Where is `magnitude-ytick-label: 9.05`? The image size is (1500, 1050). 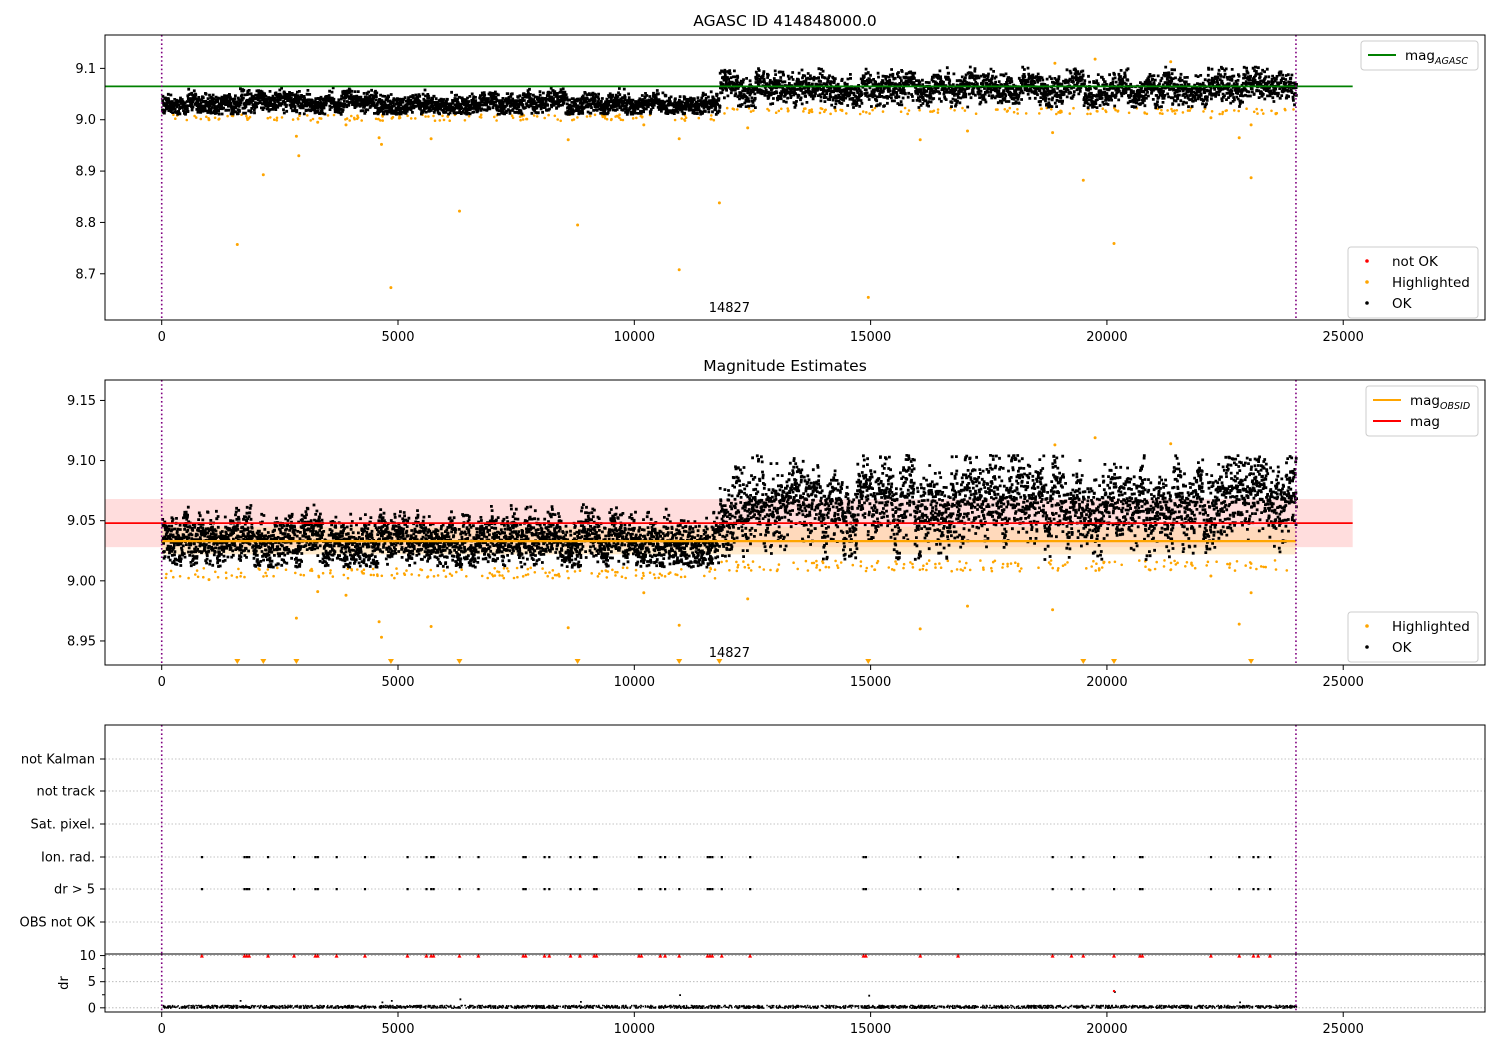 magnitude-ytick-label: 9.05 is located at coordinates (81, 521).